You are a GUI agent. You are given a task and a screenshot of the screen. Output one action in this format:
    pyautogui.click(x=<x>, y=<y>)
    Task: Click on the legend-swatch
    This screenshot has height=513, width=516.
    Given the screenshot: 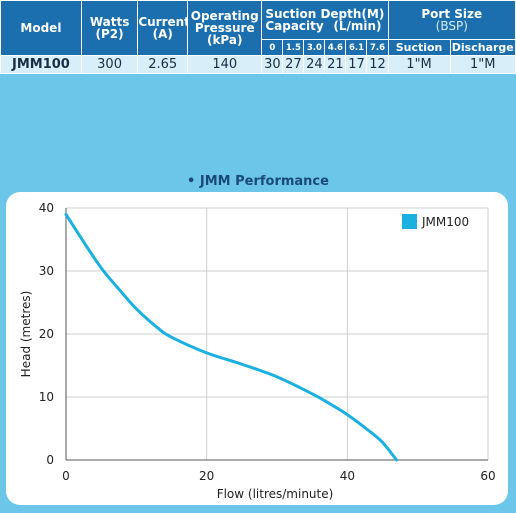 What is the action you would take?
    pyautogui.click(x=409, y=221)
    